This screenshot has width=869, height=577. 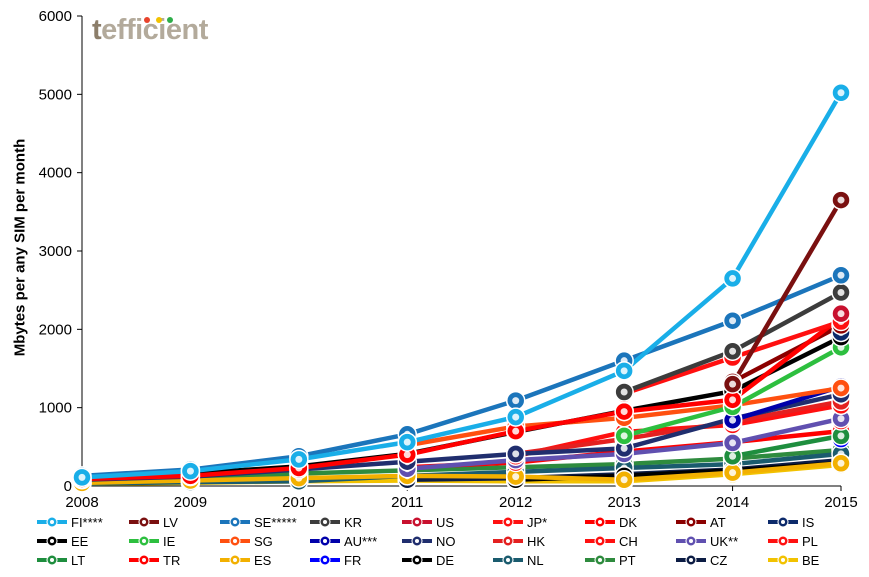 I want to click on y-tick-label: 4000, so click(x=55, y=173).